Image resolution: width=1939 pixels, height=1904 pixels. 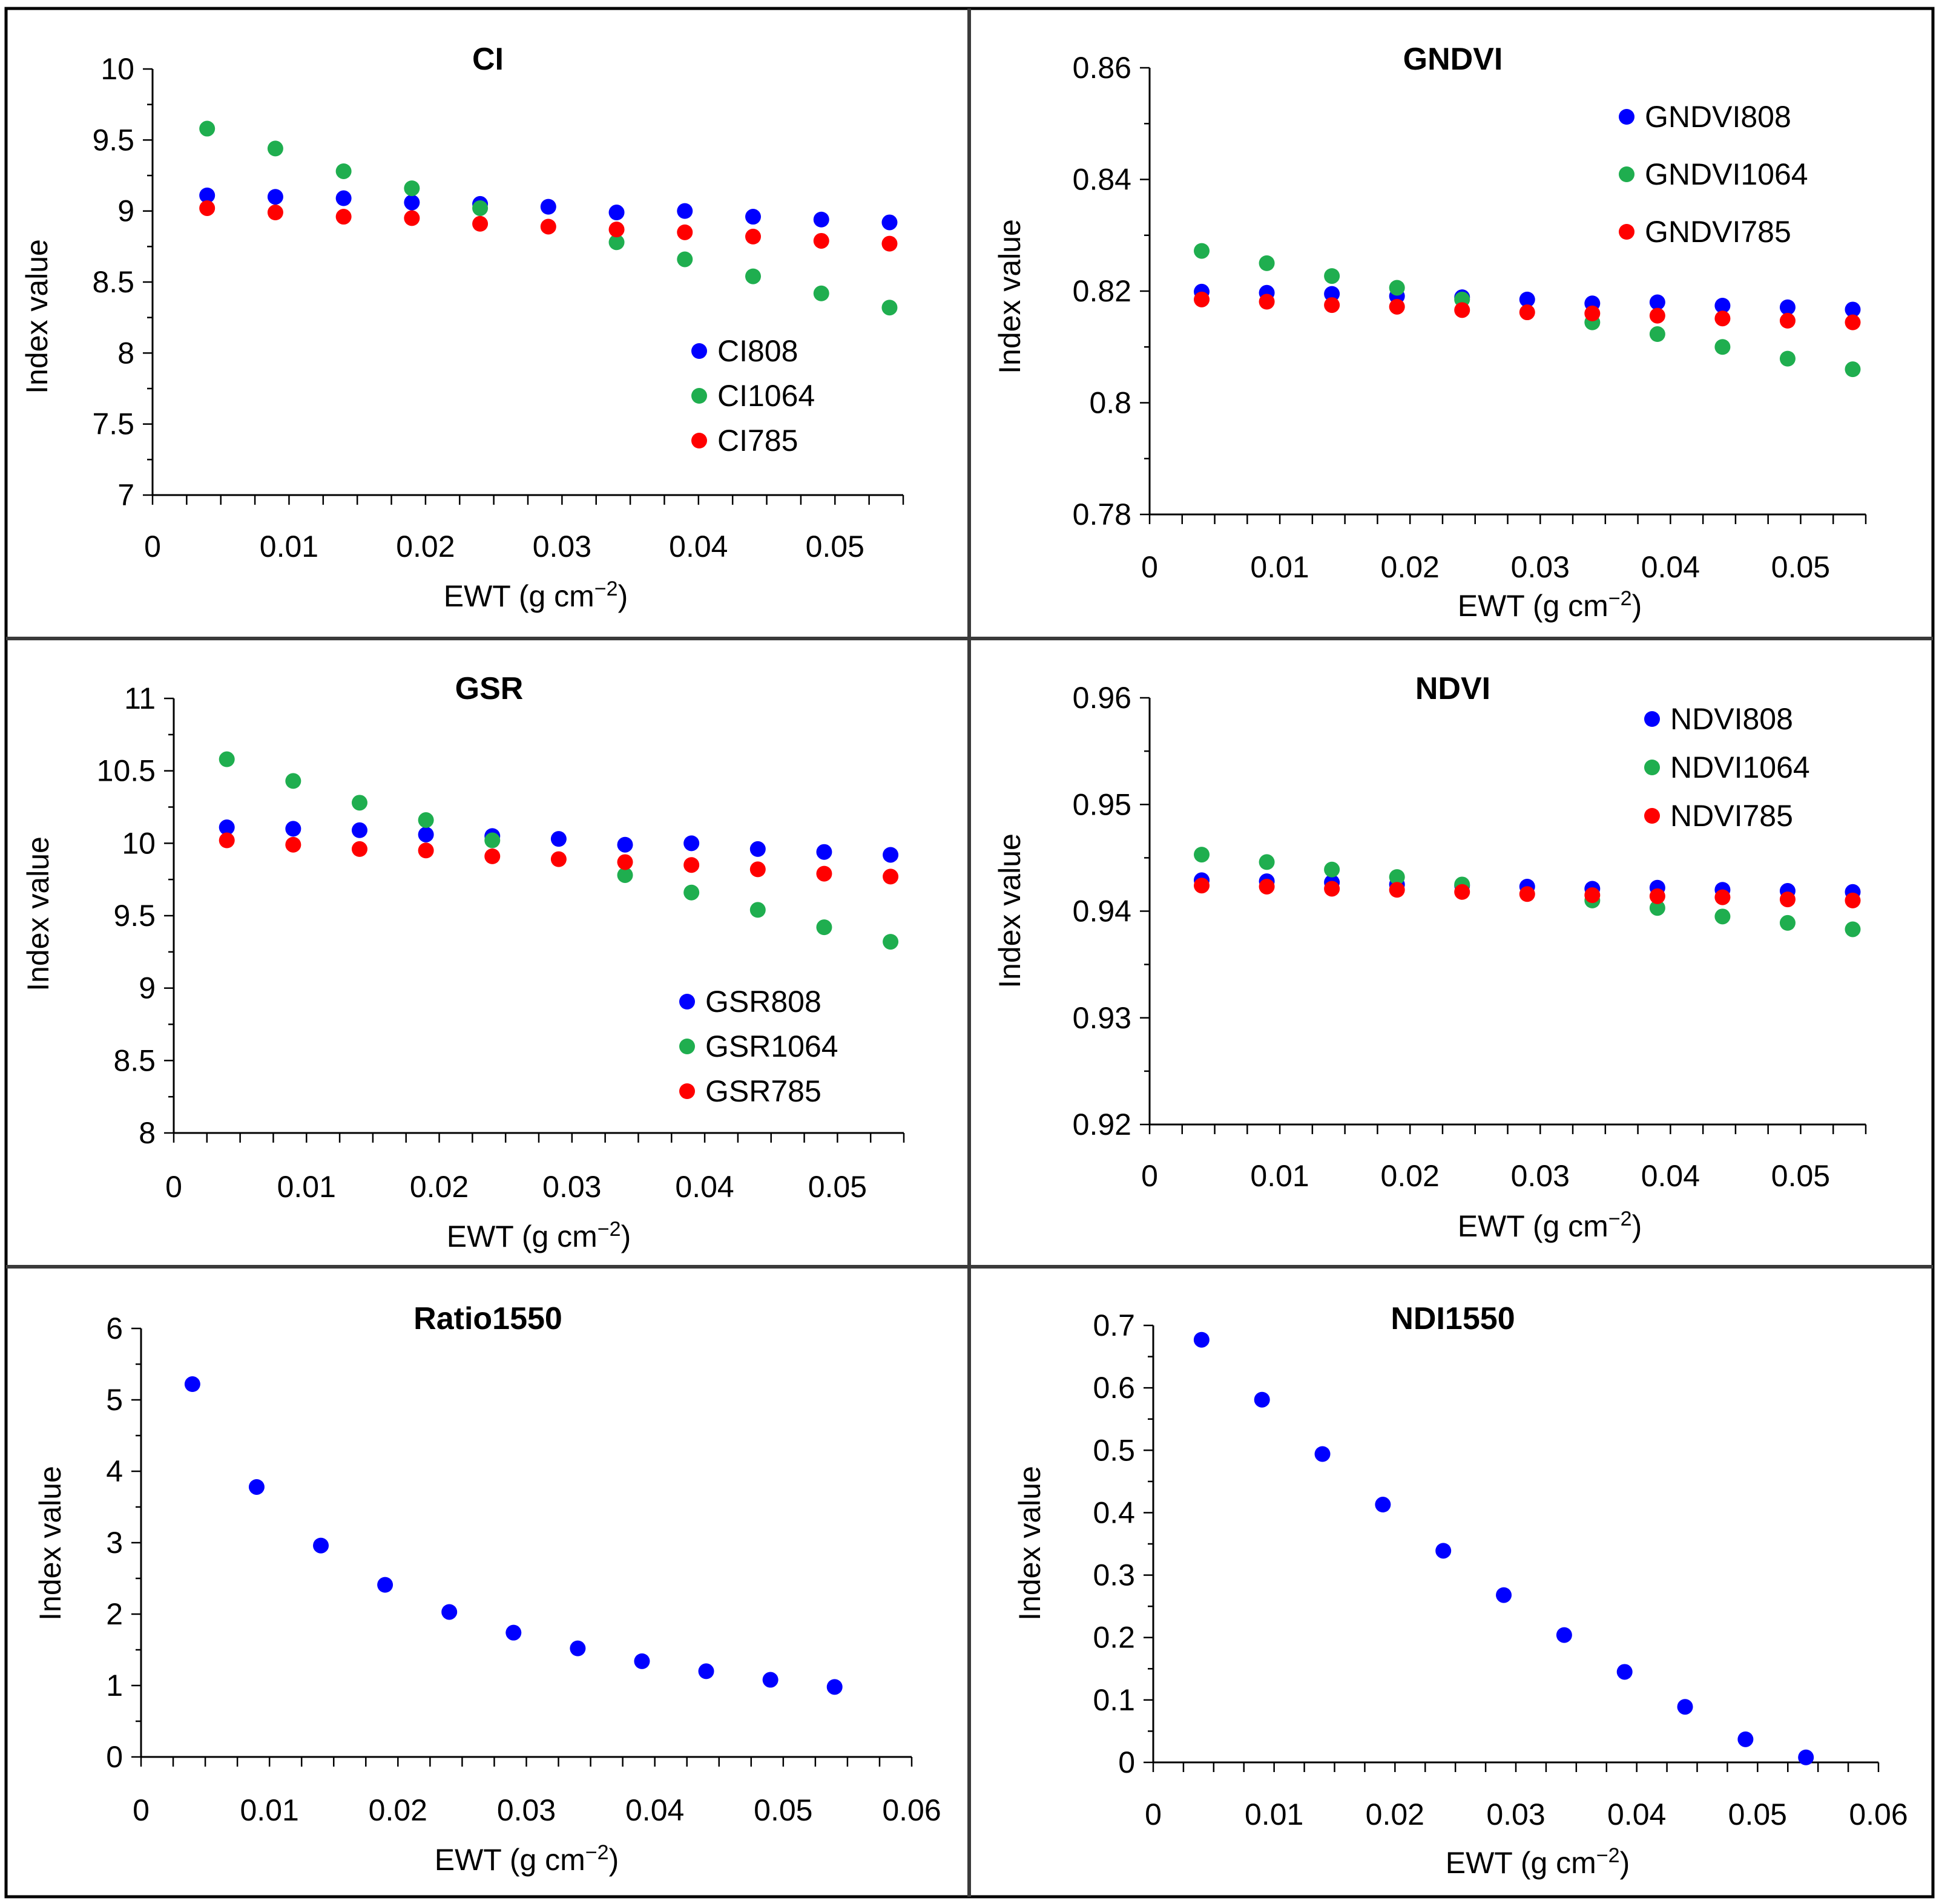 I want to click on series-ci1064, so click(x=548, y=218).